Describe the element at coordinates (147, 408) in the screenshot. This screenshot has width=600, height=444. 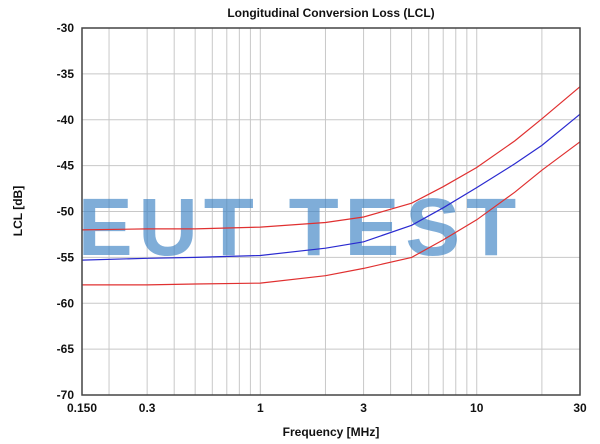
I see `x-tick-label: 0.3` at that location.